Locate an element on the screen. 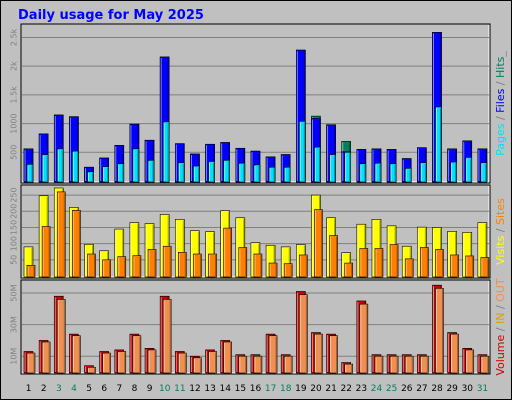  ylabel-part: Hits is located at coordinates (500, 67).